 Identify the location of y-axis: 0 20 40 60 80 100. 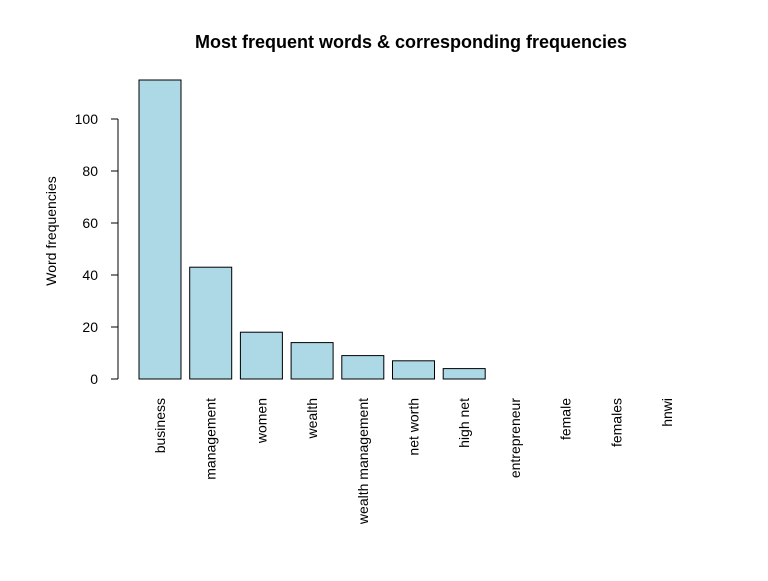
(97, 249).